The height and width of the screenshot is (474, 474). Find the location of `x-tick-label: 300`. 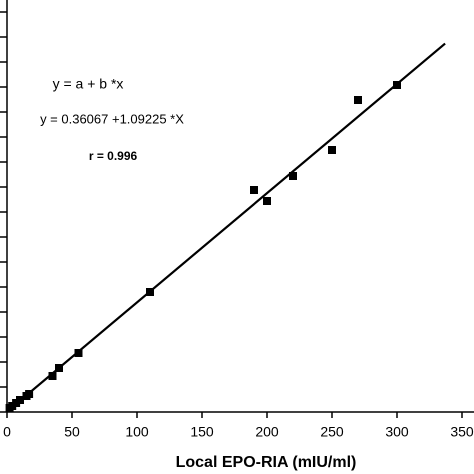

x-tick-label: 300 is located at coordinates (397, 432).